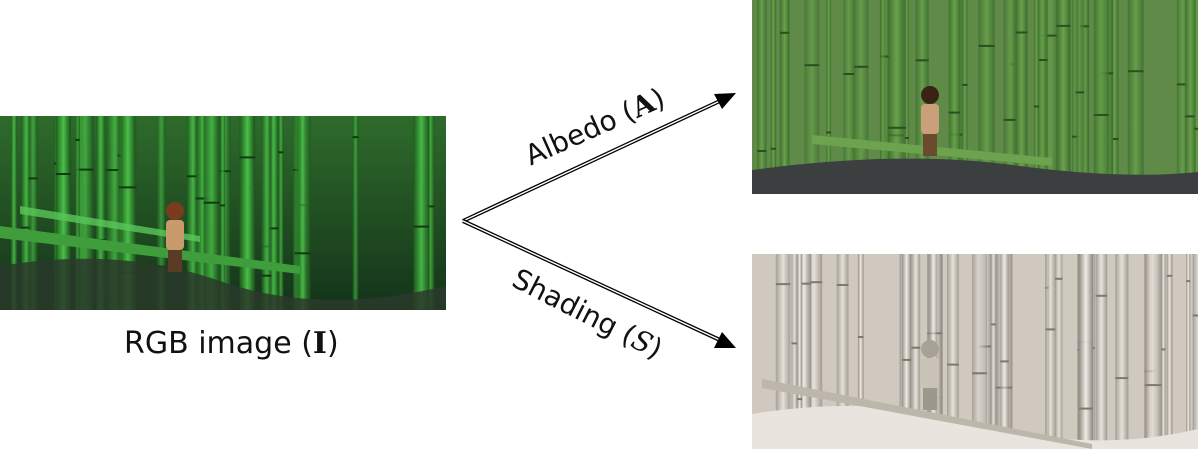 This screenshot has height=449, width=1198. What do you see at coordinates (231, 343) in the screenshot?
I see `rgb-image-caption: RGB image (I)` at bounding box center [231, 343].